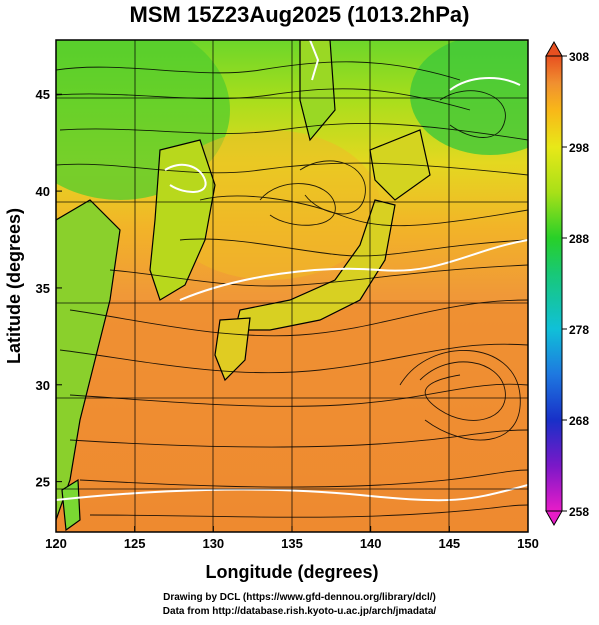 The height and width of the screenshot is (625, 599). Describe the element at coordinates (299, 14) in the screenshot. I see `chart-title: MSM 15Z23Aug2025 (1013.2hPa)` at that location.